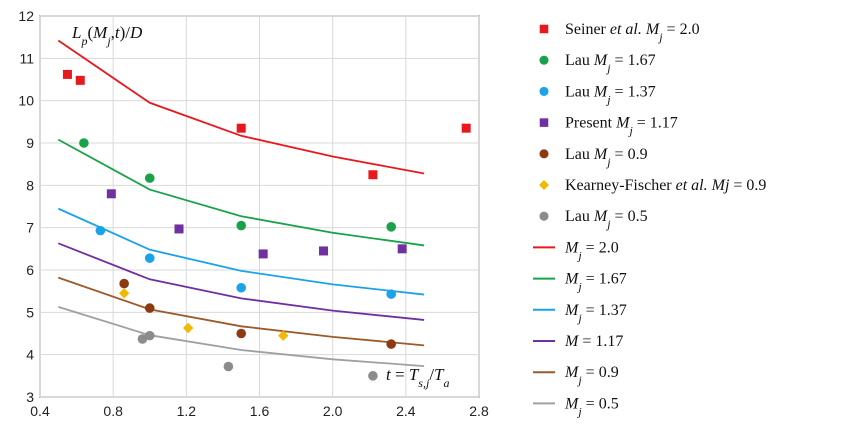 The image size is (847, 429). I want to click on x-tick-label: 2.8, so click(479, 411).